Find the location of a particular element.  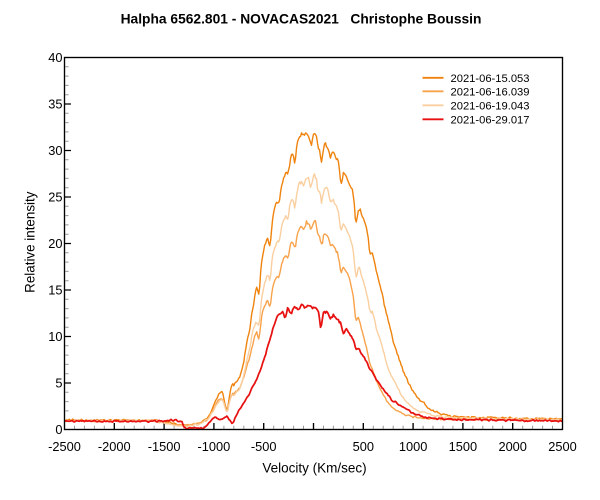

svg-text: 2500 is located at coordinates (562, 446).